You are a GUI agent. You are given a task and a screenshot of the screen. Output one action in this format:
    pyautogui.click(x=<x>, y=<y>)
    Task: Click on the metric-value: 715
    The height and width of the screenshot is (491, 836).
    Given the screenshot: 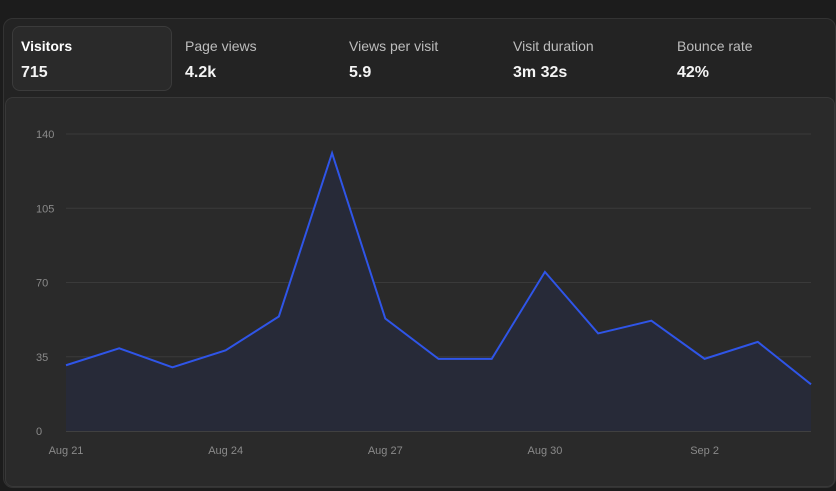 What is the action you would take?
    pyautogui.click(x=96, y=73)
    